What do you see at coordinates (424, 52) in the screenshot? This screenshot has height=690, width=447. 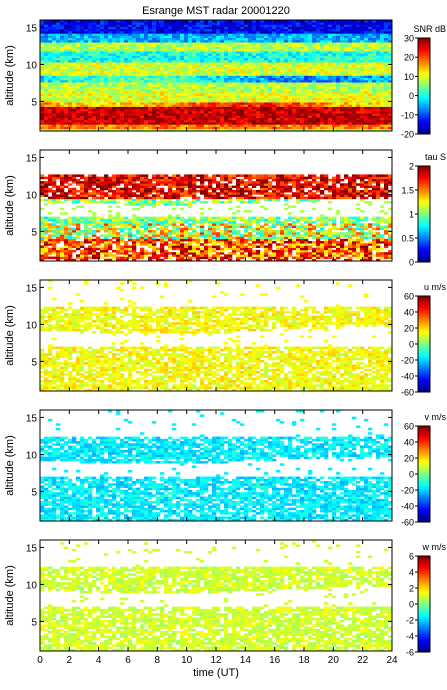 I see `colorbar-segment` at bounding box center [424, 52].